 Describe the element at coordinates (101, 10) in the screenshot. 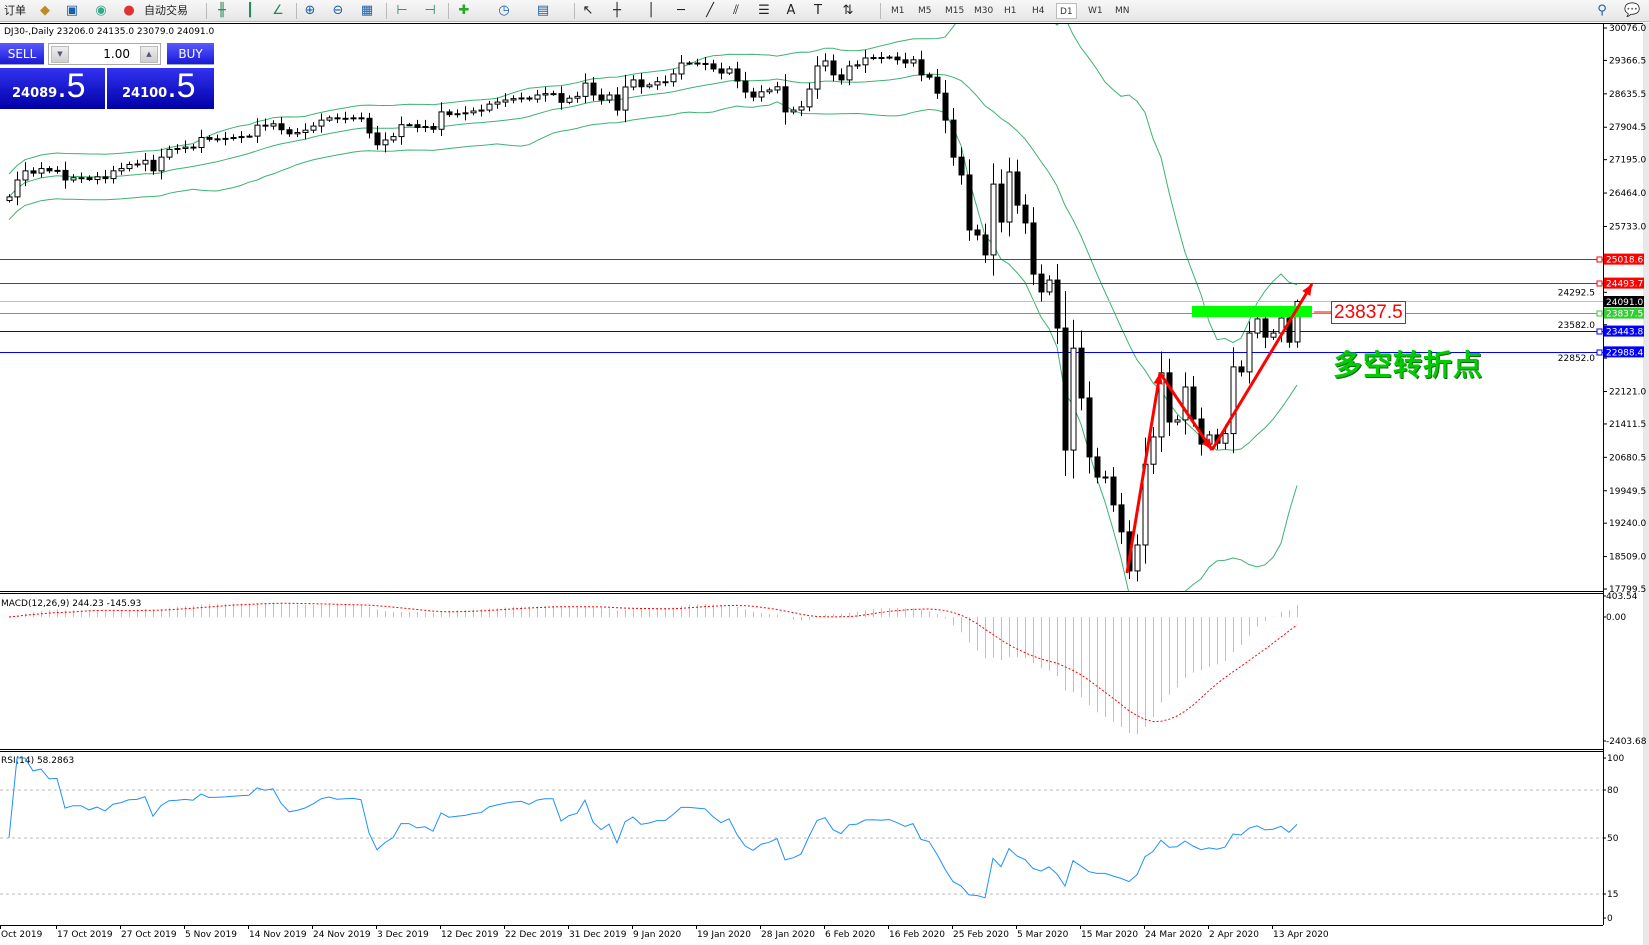

I see `signal-icon: ◉` at that location.